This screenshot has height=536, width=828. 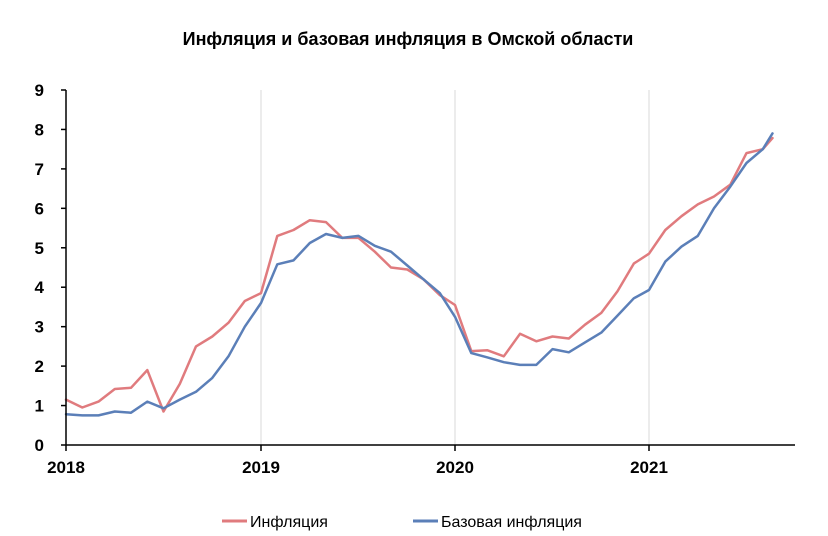 What do you see at coordinates (39, 248) in the screenshot?
I see `y-tick-label: 5` at bounding box center [39, 248].